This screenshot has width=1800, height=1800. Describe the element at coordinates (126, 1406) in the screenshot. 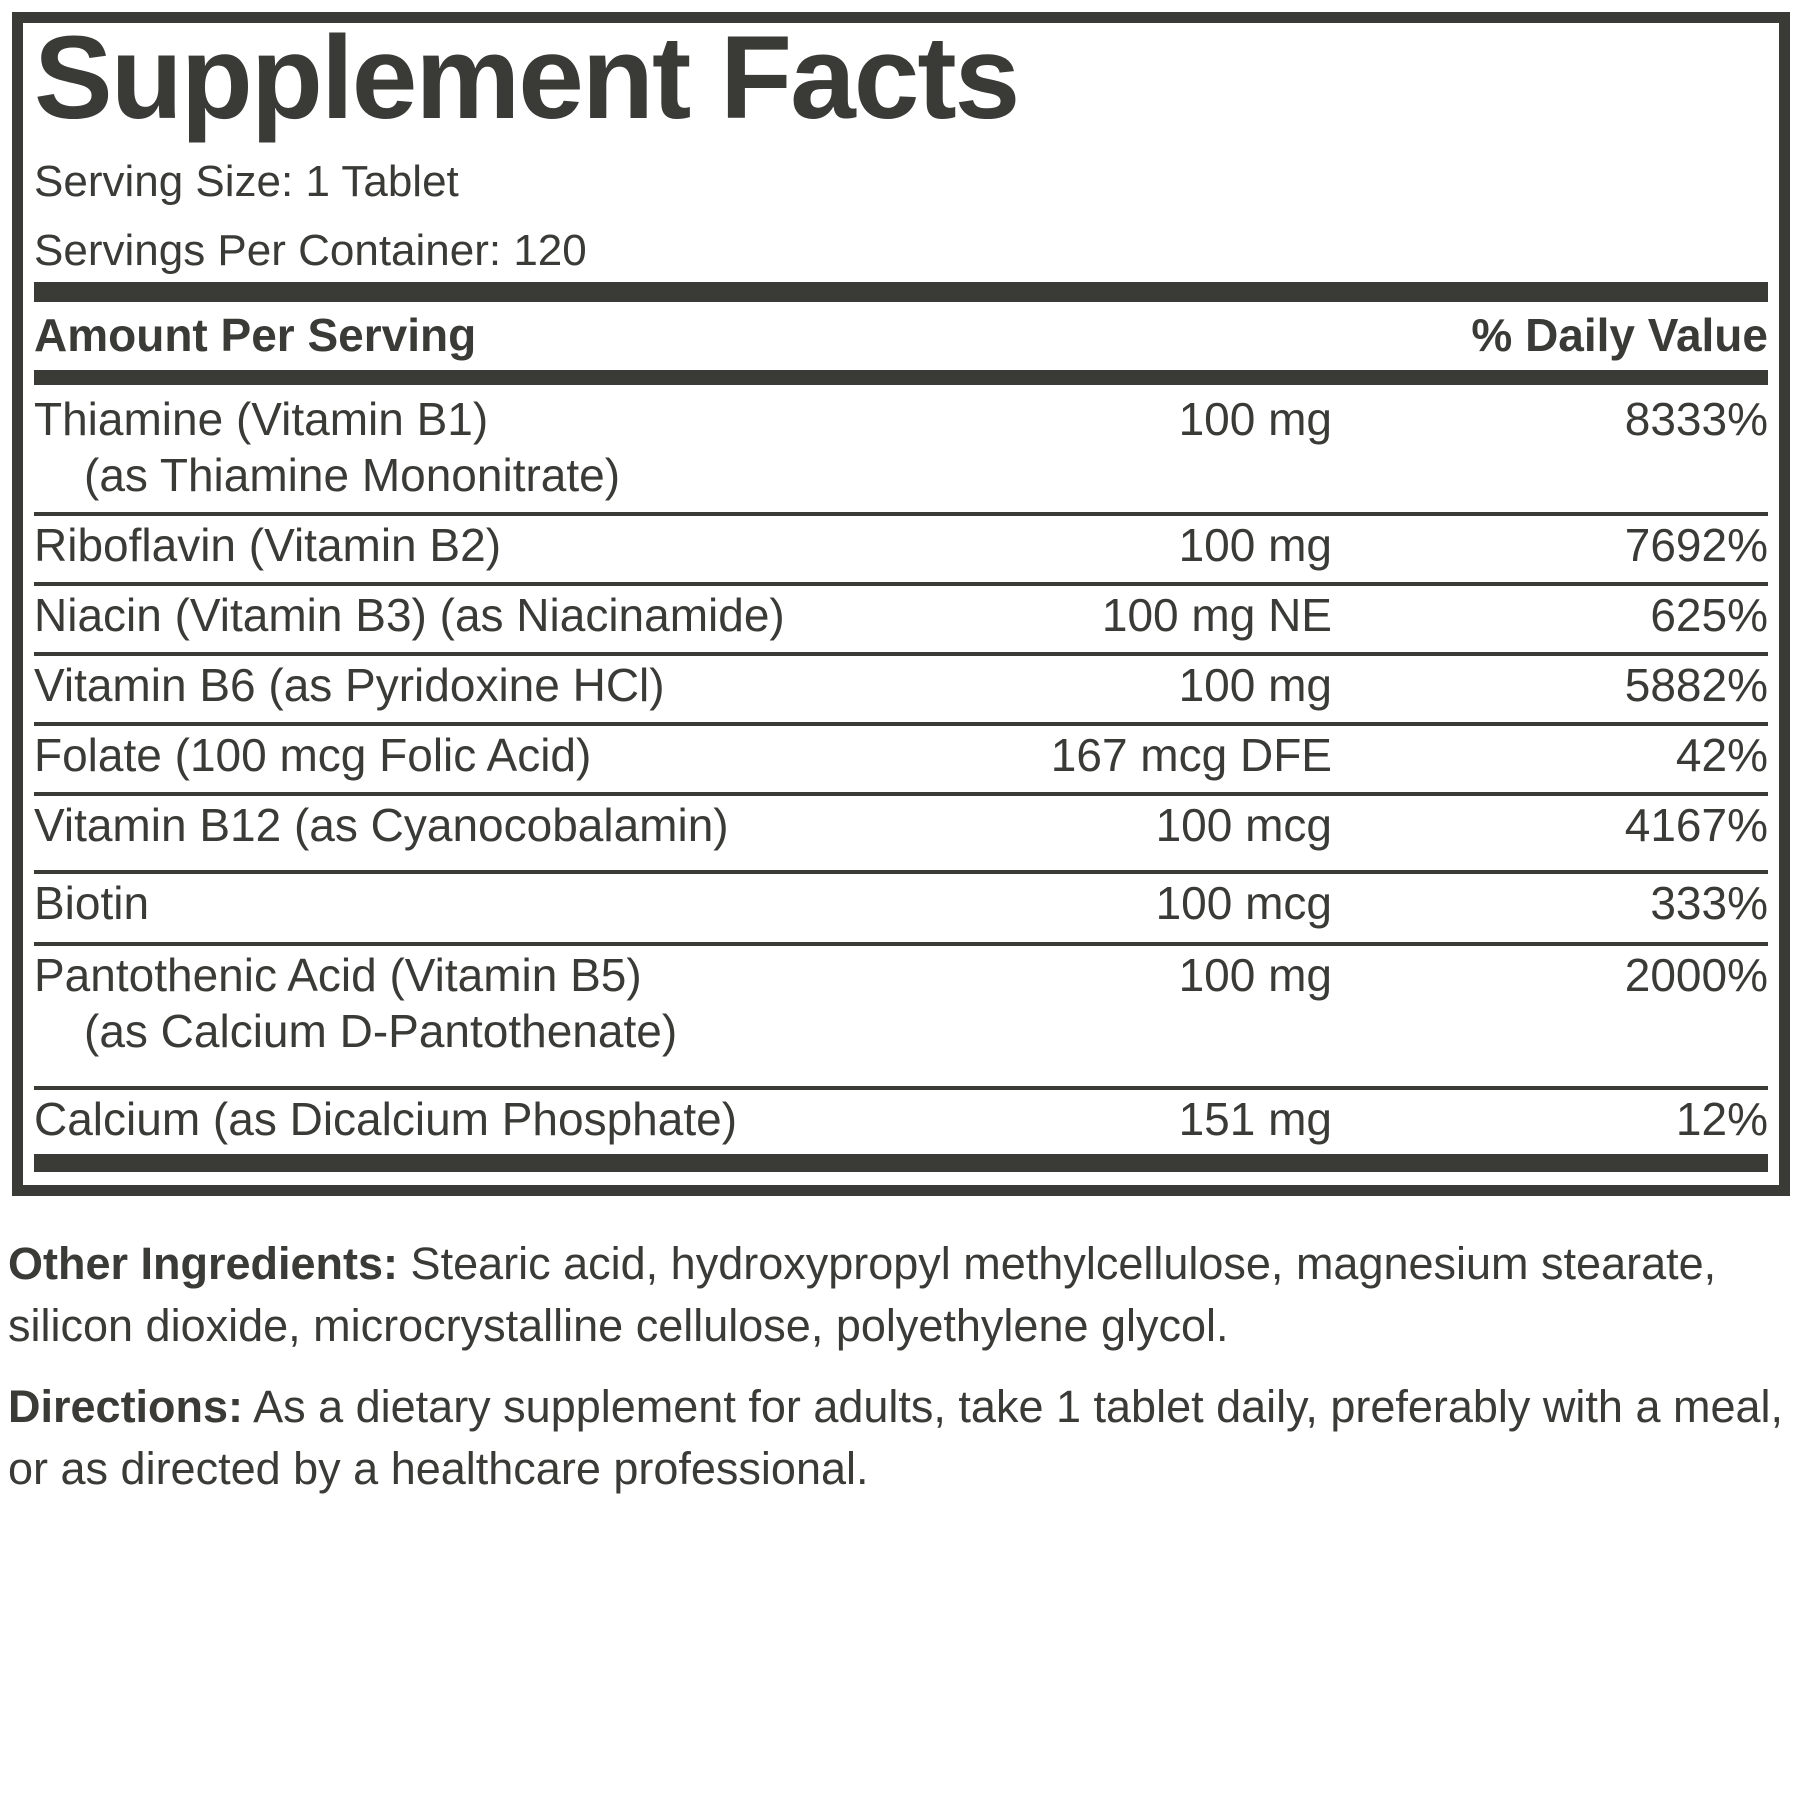

I see `directions-label: Directions:` at that location.